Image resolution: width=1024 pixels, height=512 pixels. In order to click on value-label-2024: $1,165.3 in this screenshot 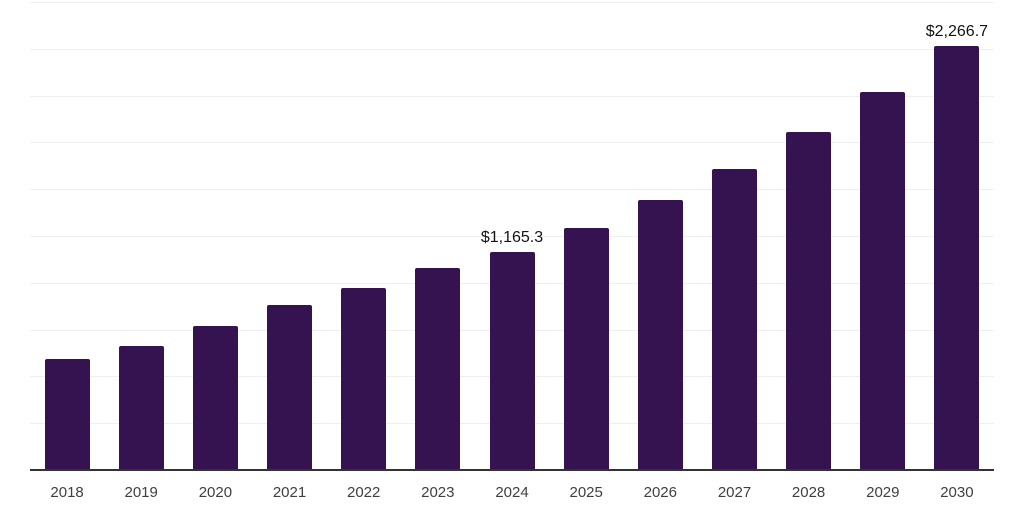, I will do `click(512, 237)`.